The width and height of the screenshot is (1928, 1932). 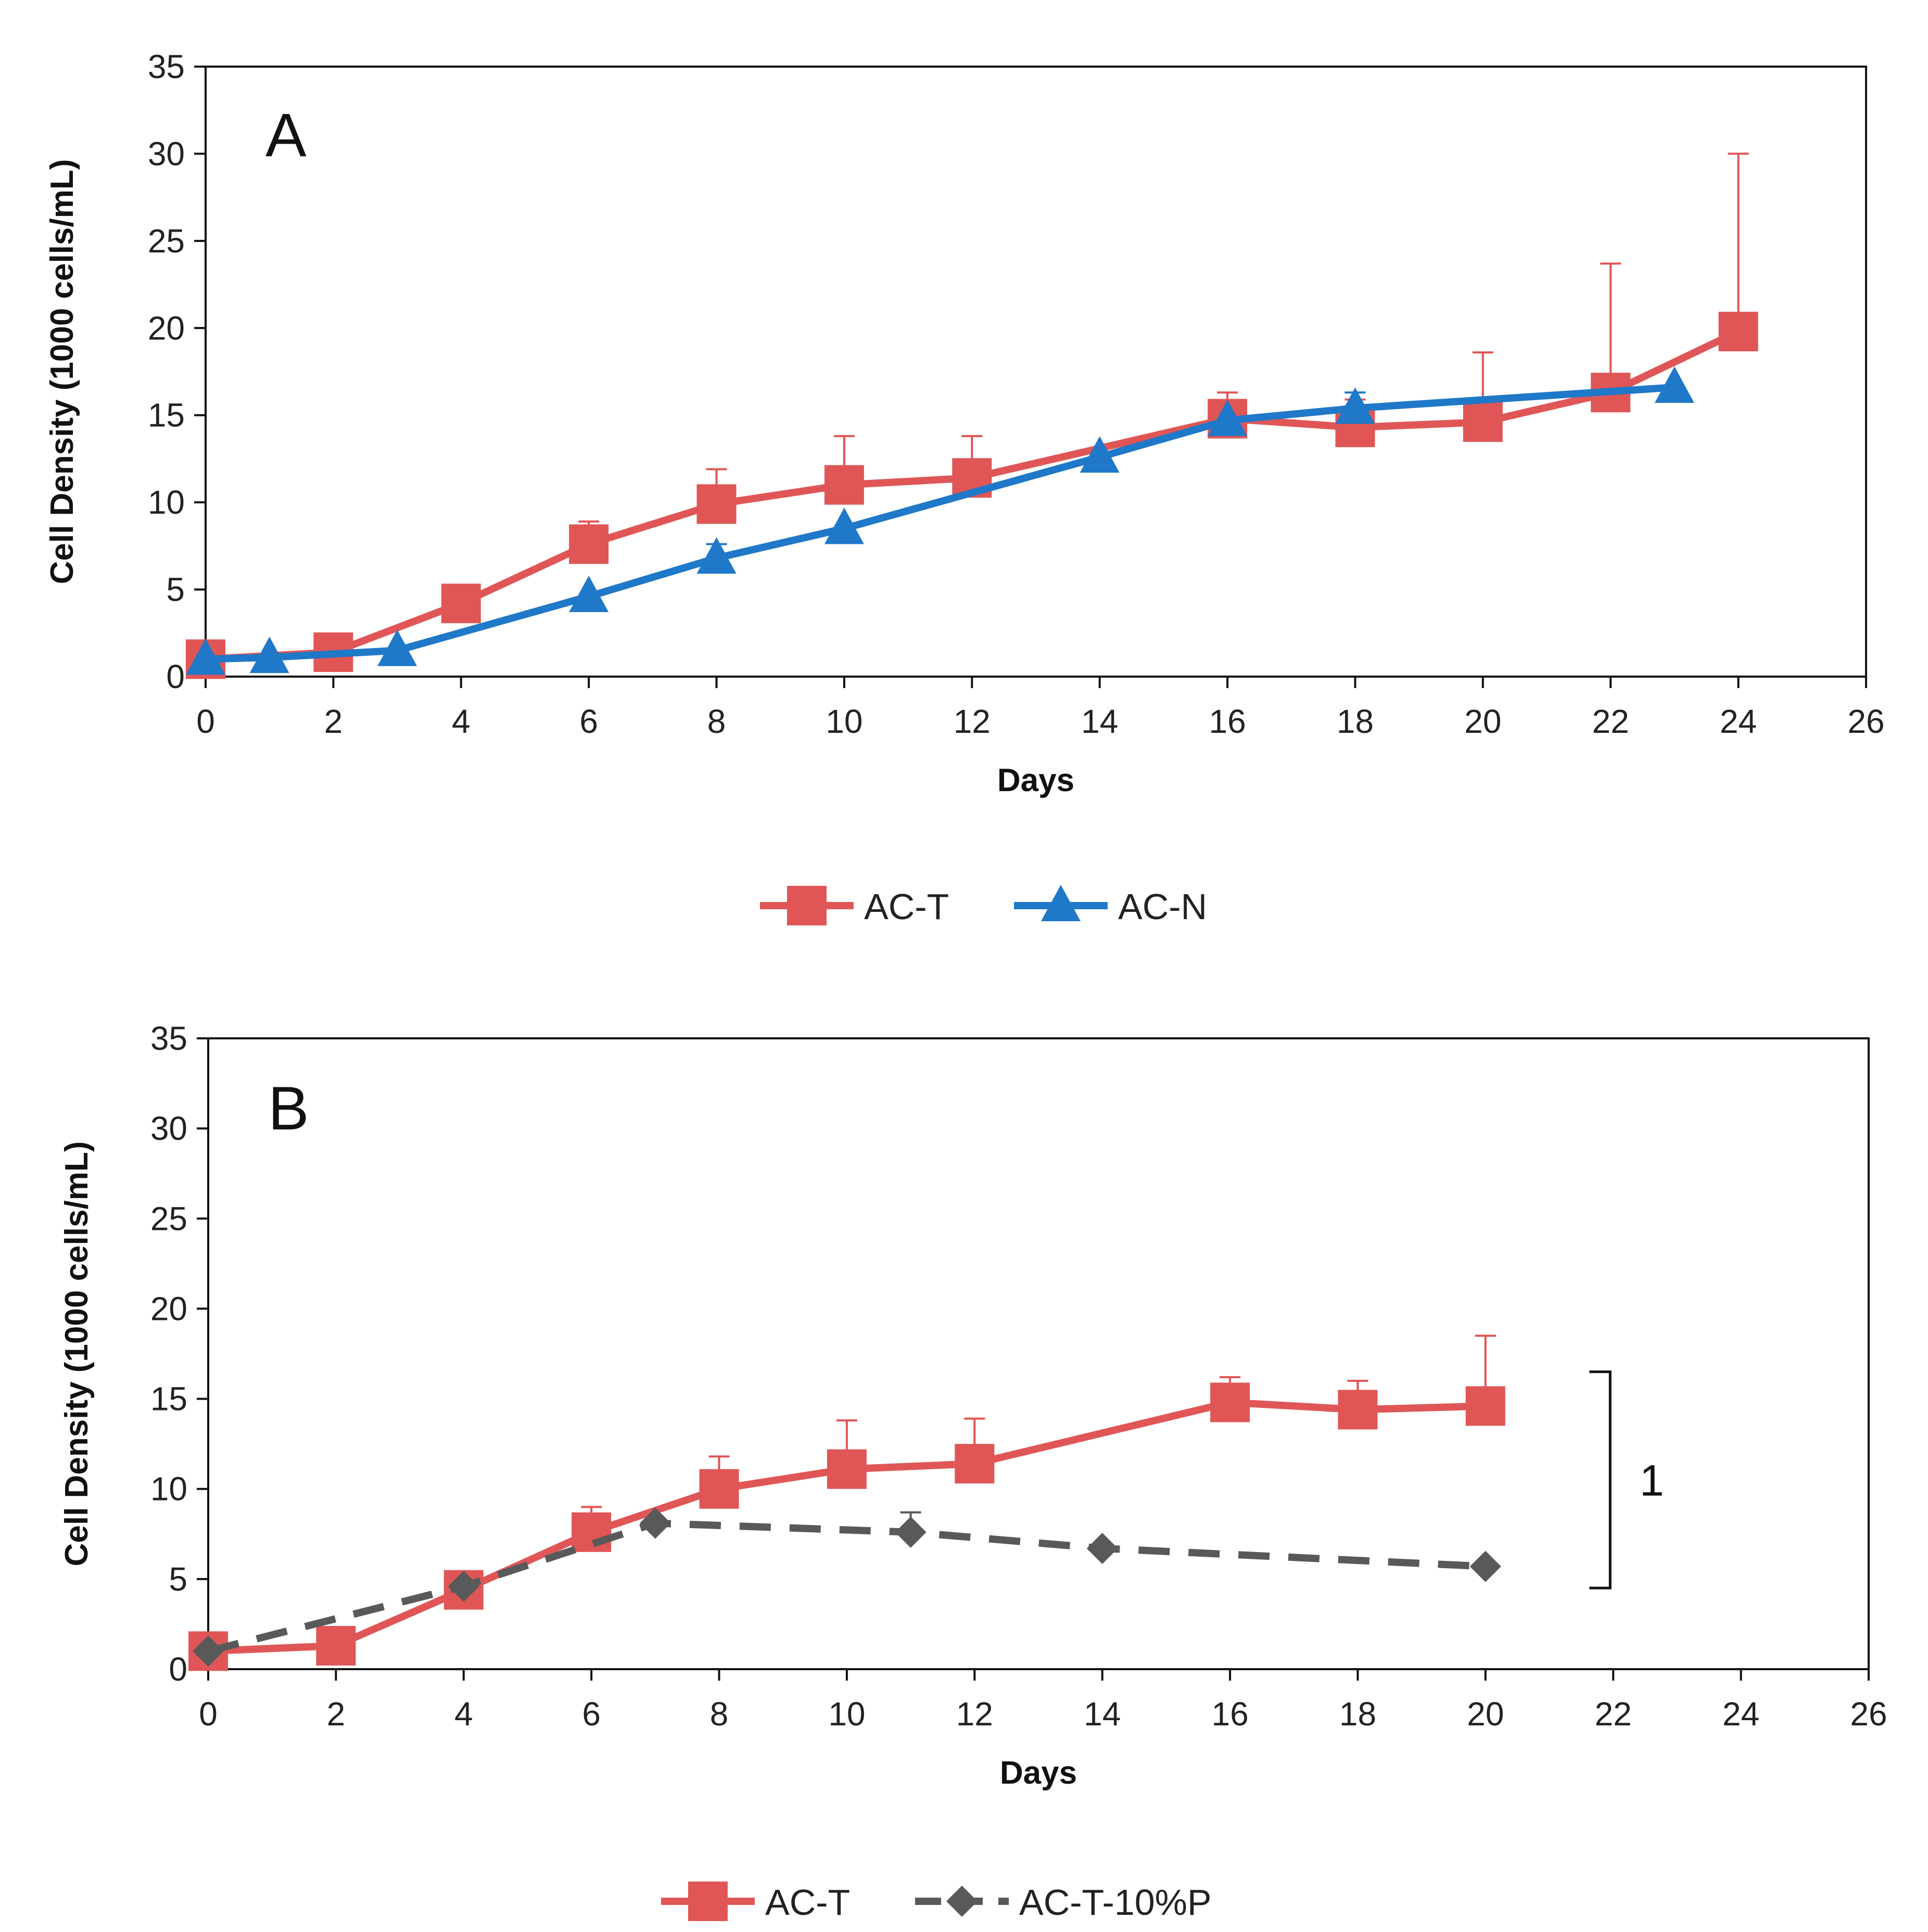 I want to click on legend: AC-T AC-N, so click(x=983, y=906).